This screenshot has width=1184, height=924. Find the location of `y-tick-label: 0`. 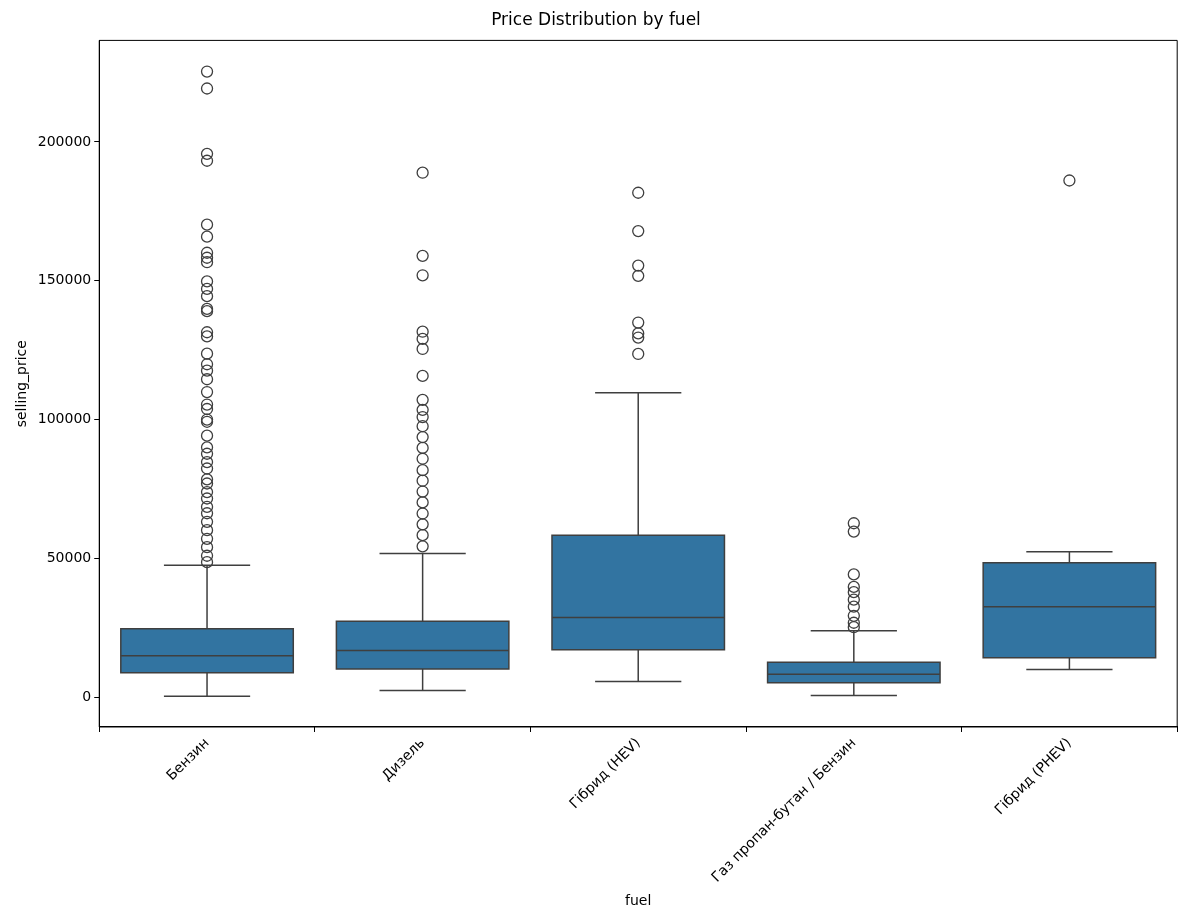

y-tick-label: 0 is located at coordinates (87, 696).